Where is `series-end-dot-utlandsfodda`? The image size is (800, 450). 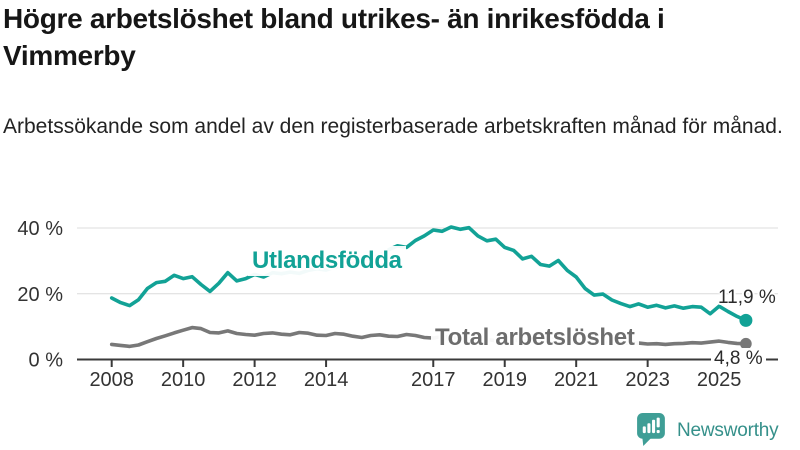 series-end-dot-utlandsfodda is located at coordinates (746, 320).